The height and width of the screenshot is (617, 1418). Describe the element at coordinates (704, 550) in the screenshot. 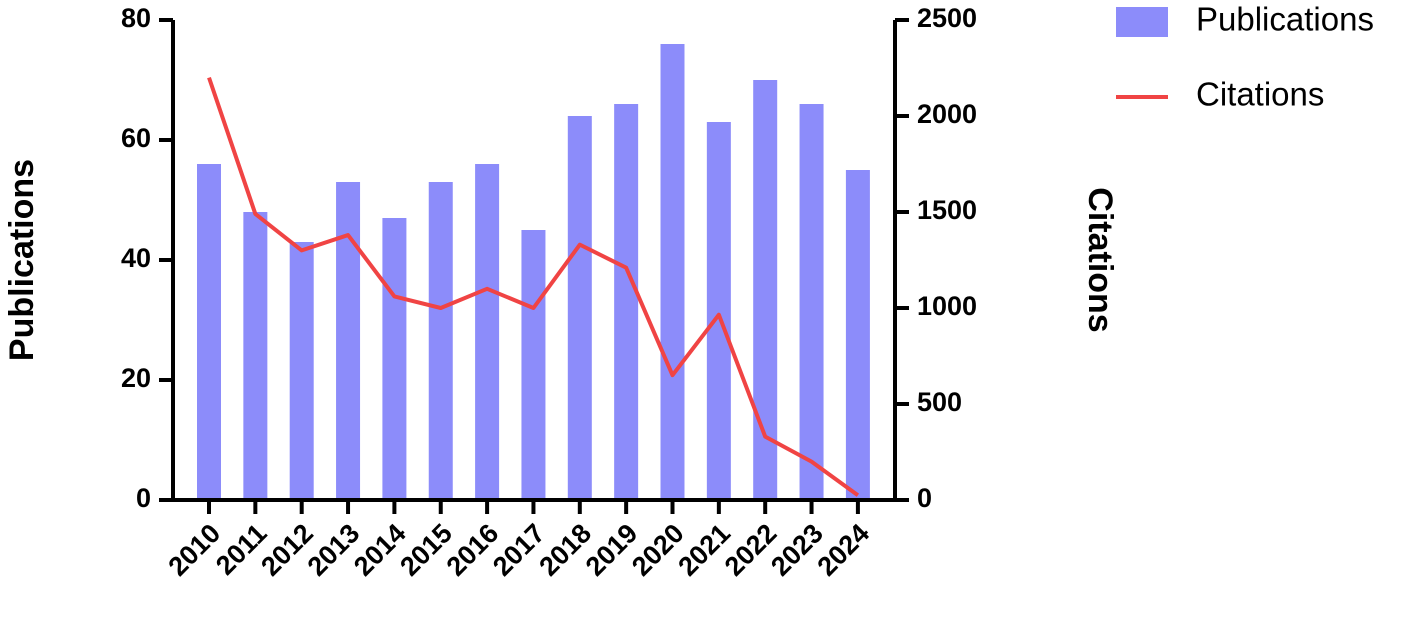

I see `x-tick-label: 2021` at that location.